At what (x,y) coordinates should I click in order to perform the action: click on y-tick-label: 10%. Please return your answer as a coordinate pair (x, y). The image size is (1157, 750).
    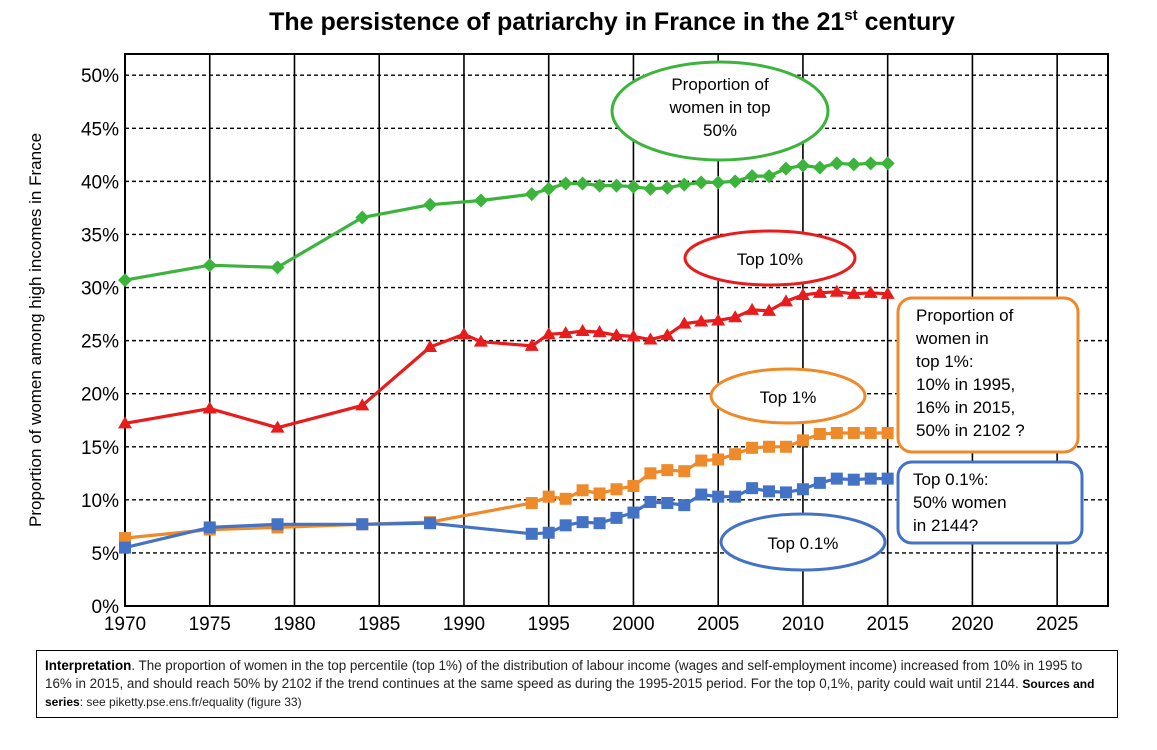
    Looking at the image, I should click on (100, 501).